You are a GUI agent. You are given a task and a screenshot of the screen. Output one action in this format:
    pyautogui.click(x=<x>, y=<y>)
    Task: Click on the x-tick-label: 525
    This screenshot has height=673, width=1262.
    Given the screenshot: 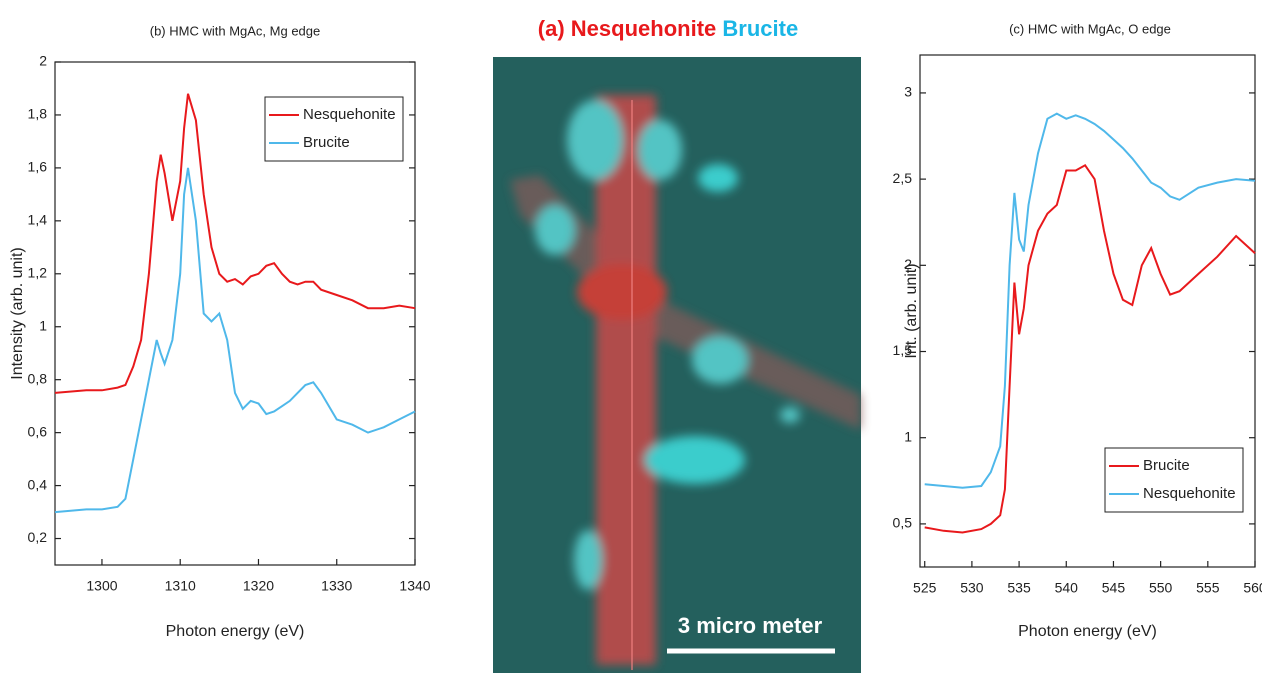 What is the action you would take?
    pyautogui.click(x=925, y=588)
    